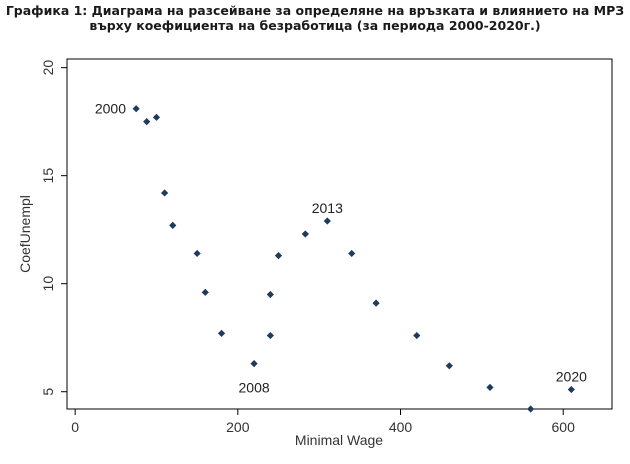 Image resolution: width=630 pixels, height=464 pixels. I want to click on y-axis-label: CoefUnempl, so click(25, 234).